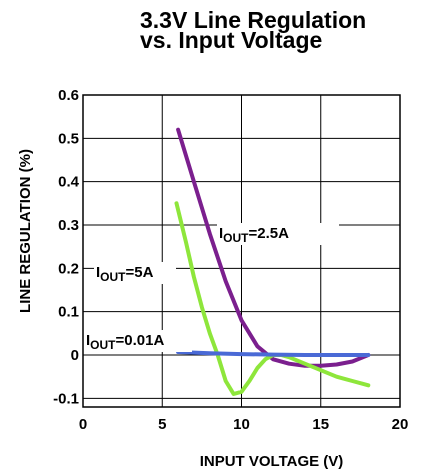  I want to click on chart-title-line-2: vs. Input Voltage, so click(231, 40).